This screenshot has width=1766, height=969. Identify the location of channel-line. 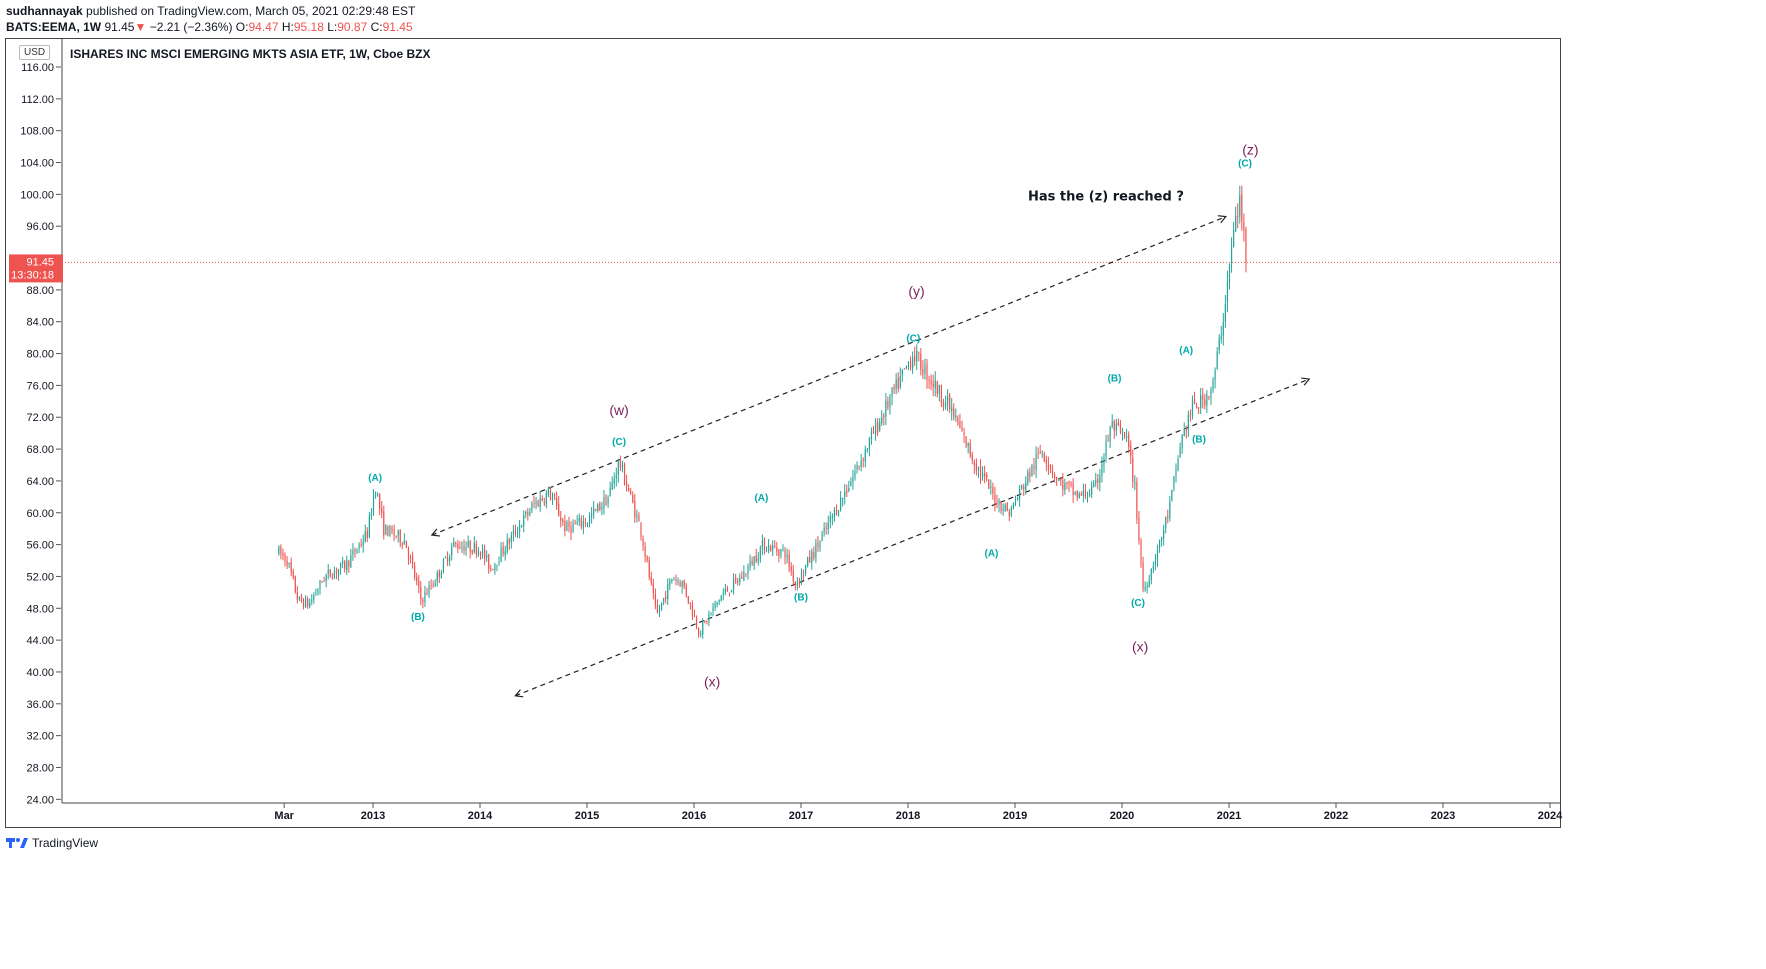
(912, 537).